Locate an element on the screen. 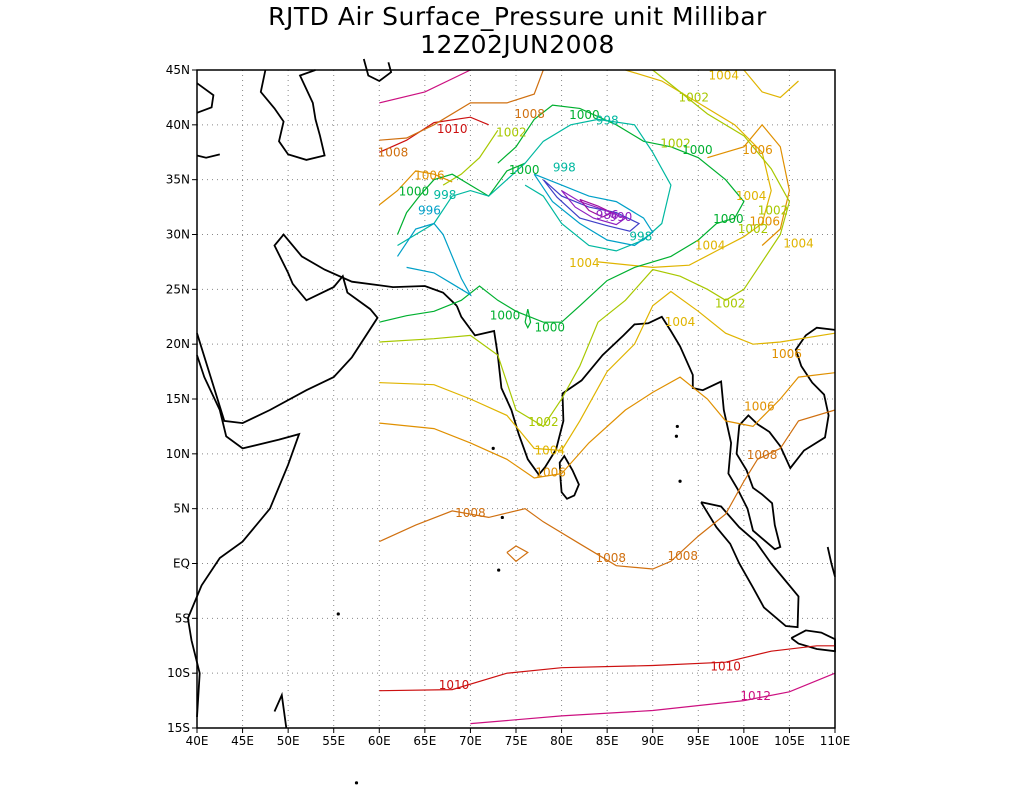  contour-label: 986 is located at coordinates (607, 215).